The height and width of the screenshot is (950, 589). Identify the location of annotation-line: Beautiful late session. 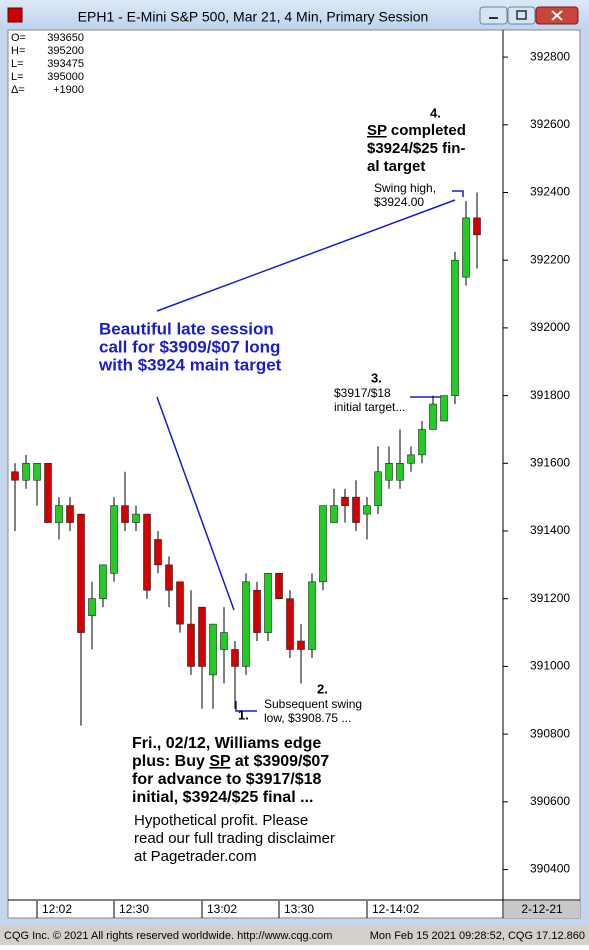
(186, 328).